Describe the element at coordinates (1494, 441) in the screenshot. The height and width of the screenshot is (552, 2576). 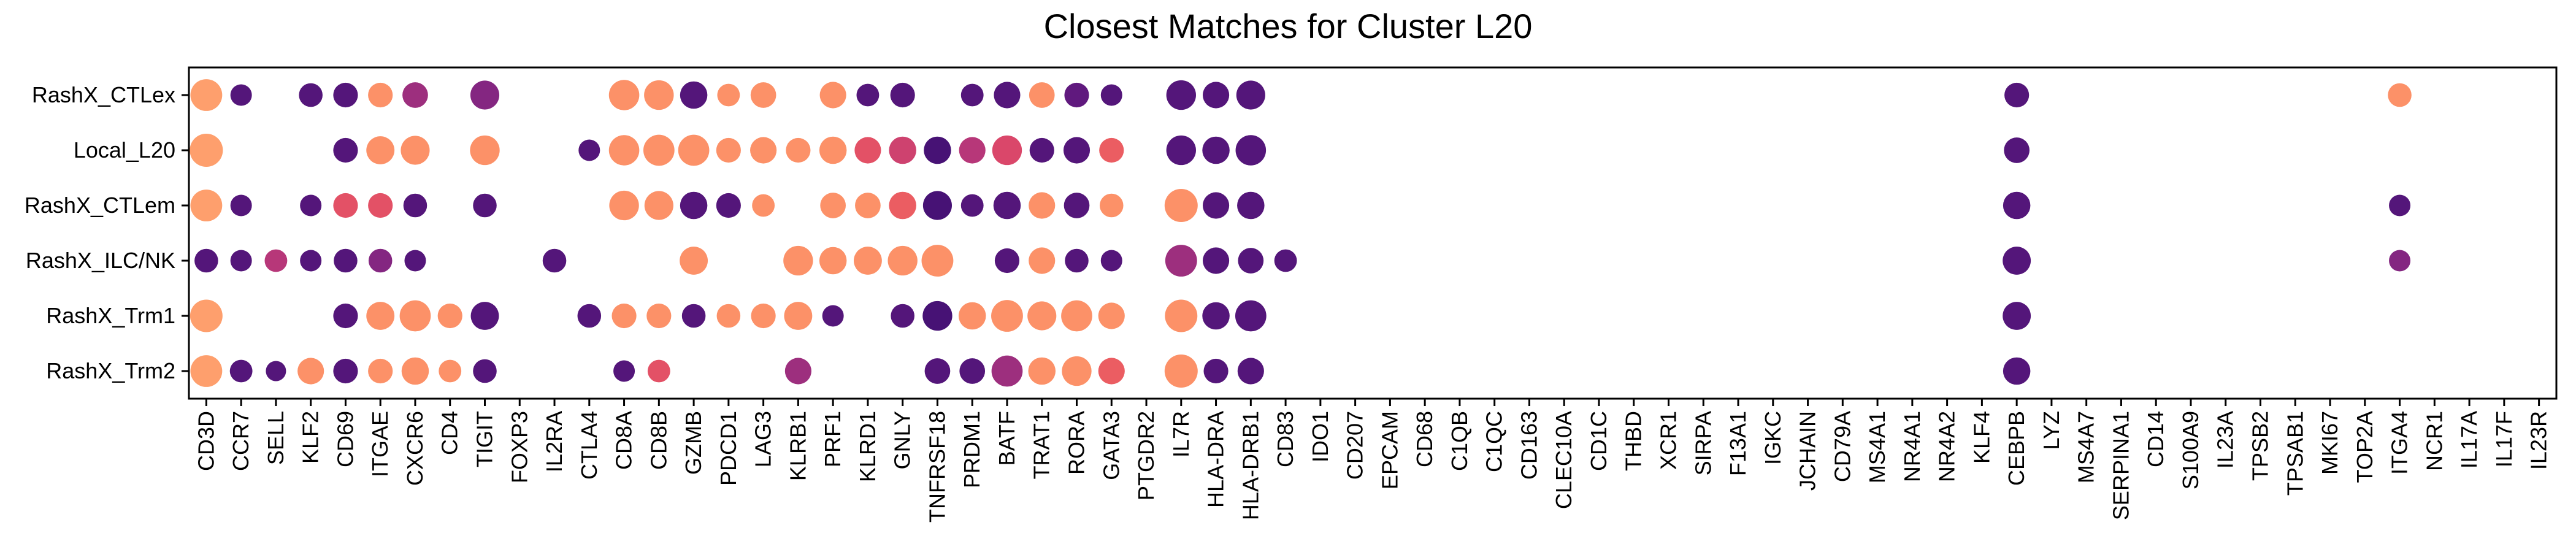
I see `gene-label-c1qc: C1QC` at that location.